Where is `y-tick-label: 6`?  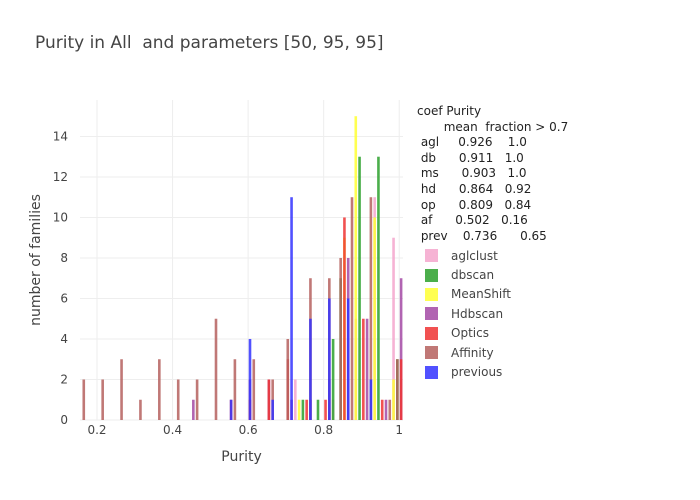
y-tick-label: 6 is located at coordinates (64, 298).